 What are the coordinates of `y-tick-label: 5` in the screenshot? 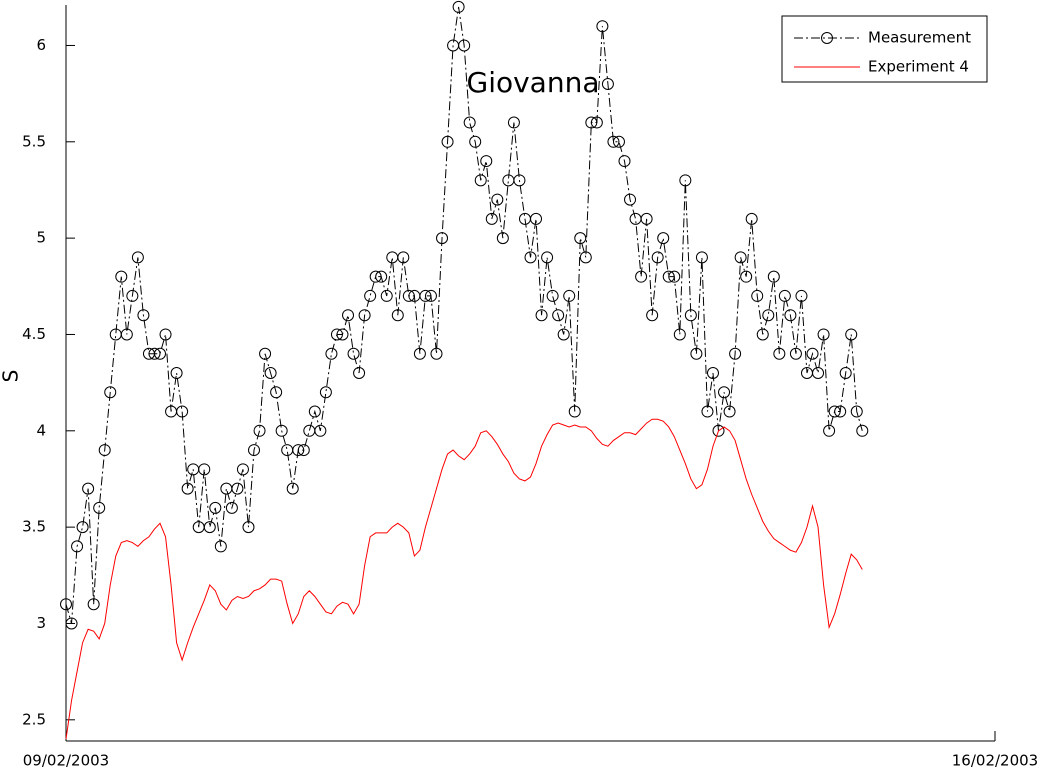 It's located at (41, 238).